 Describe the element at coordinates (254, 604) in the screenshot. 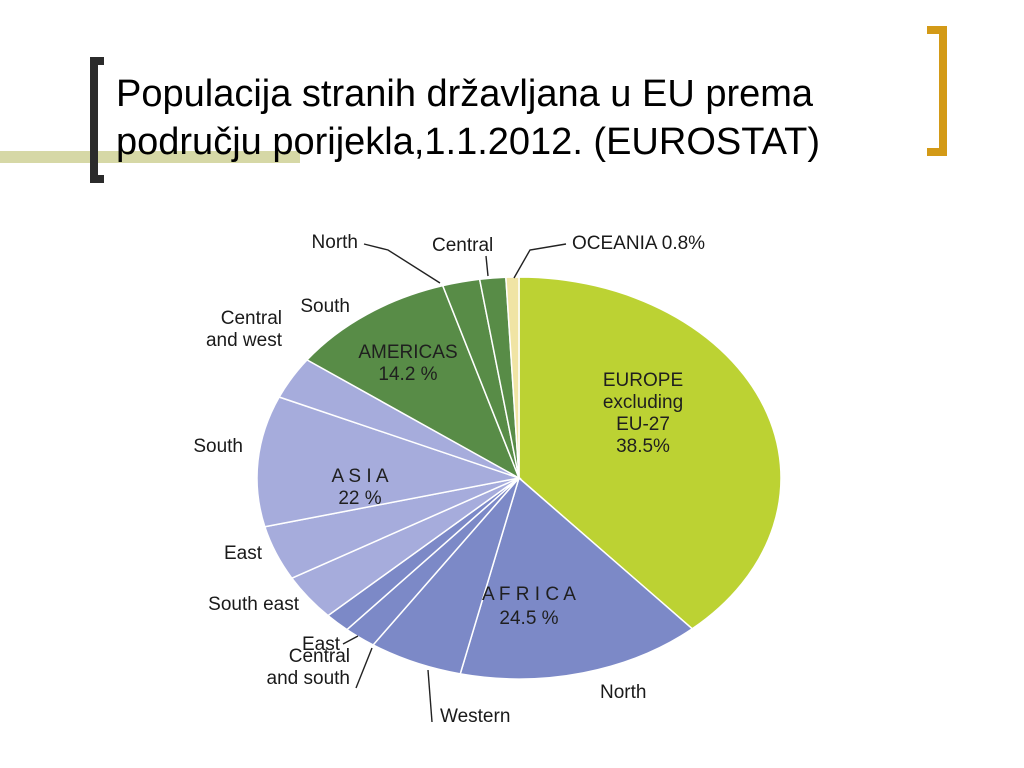

I see `slice-label-asia-south-east: South east` at that location.